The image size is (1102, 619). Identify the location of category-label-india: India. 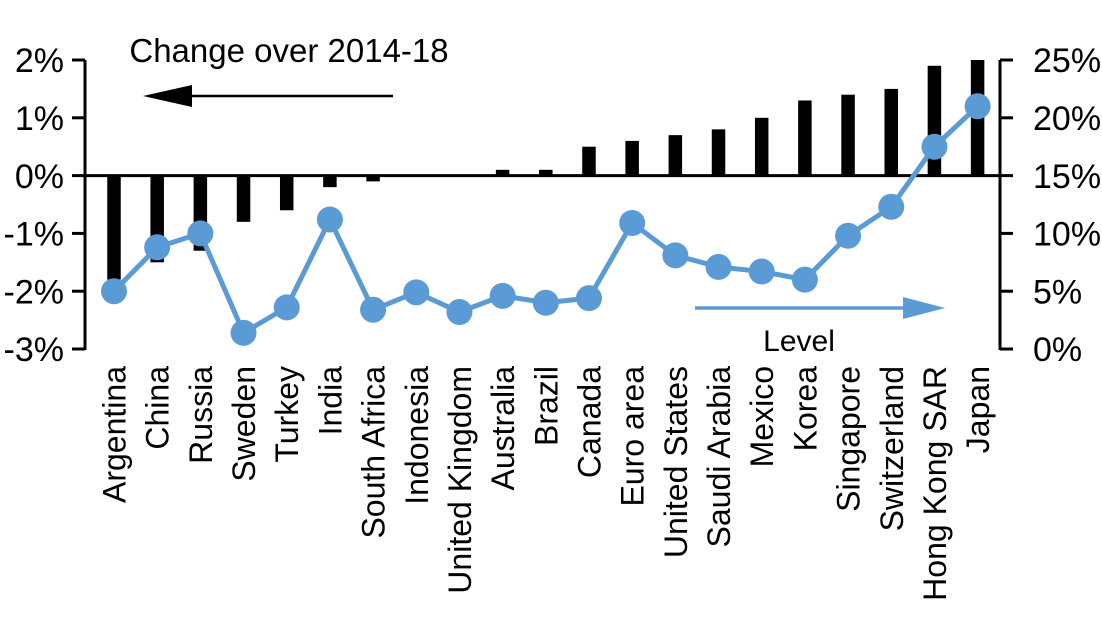
(330, 401).